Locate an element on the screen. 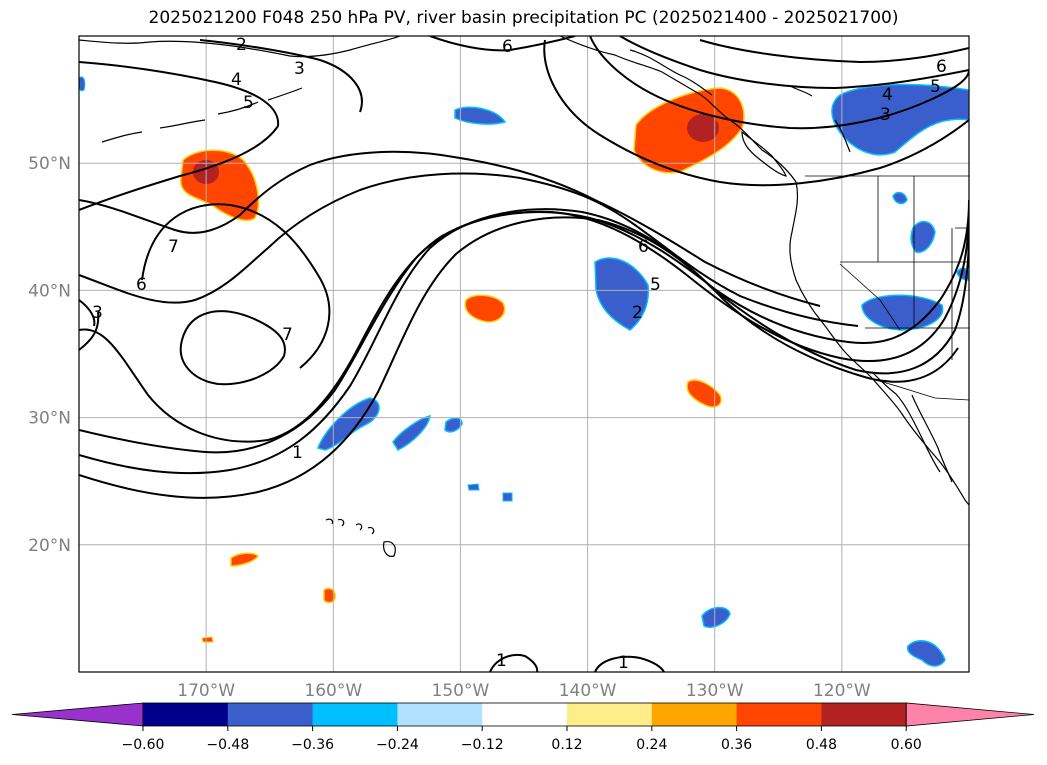  colorbar-tick-label: 0.48 is located at coordinates (821, 745).